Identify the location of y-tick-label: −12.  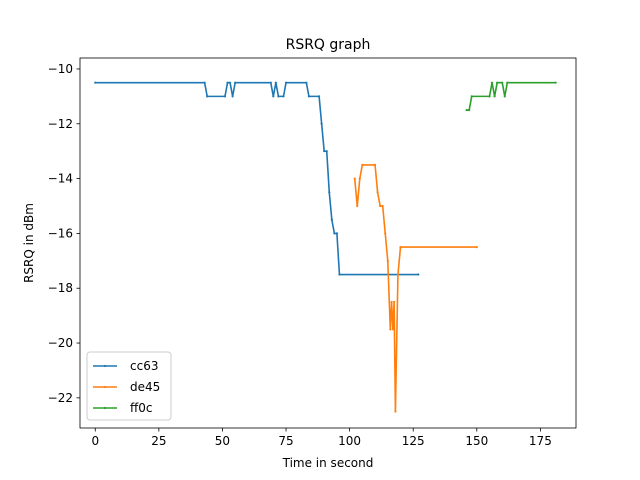
(60, 124).